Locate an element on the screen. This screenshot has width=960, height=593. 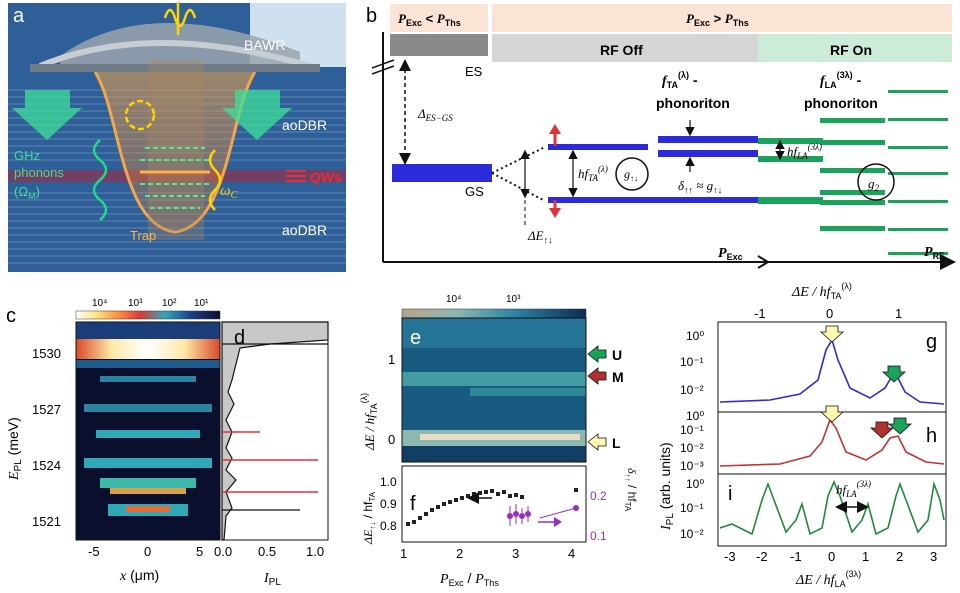
h-spectrum is located at coordinates (832, 442).